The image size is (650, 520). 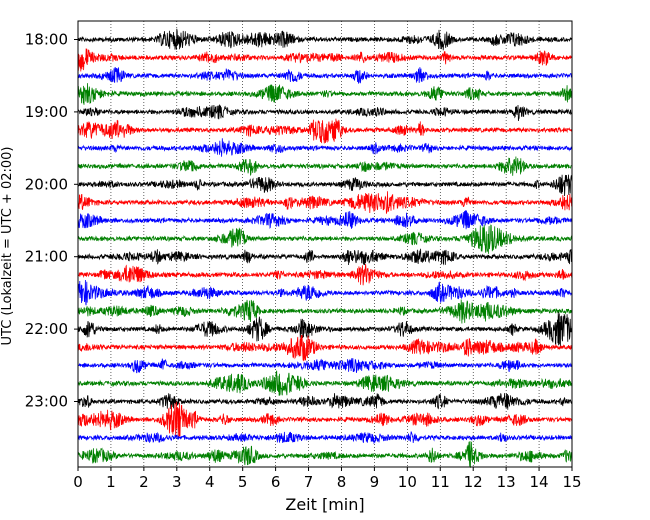 I want to click on x-tick-label-2: 2, so click(x=144, y=482).